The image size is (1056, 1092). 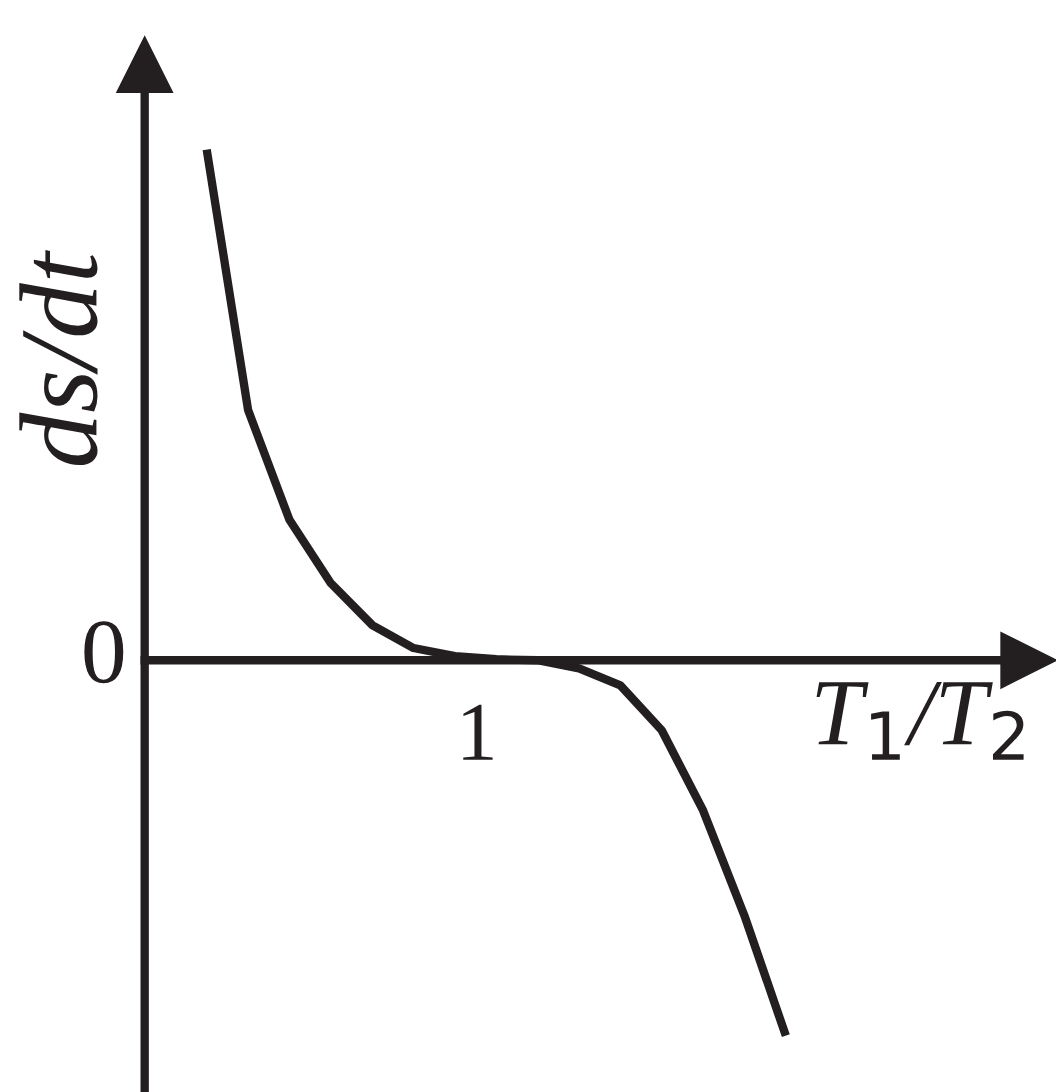 I want to click on x-axis-title: T$_{1}$/T$_{2}$, so click(x=920, y=720).